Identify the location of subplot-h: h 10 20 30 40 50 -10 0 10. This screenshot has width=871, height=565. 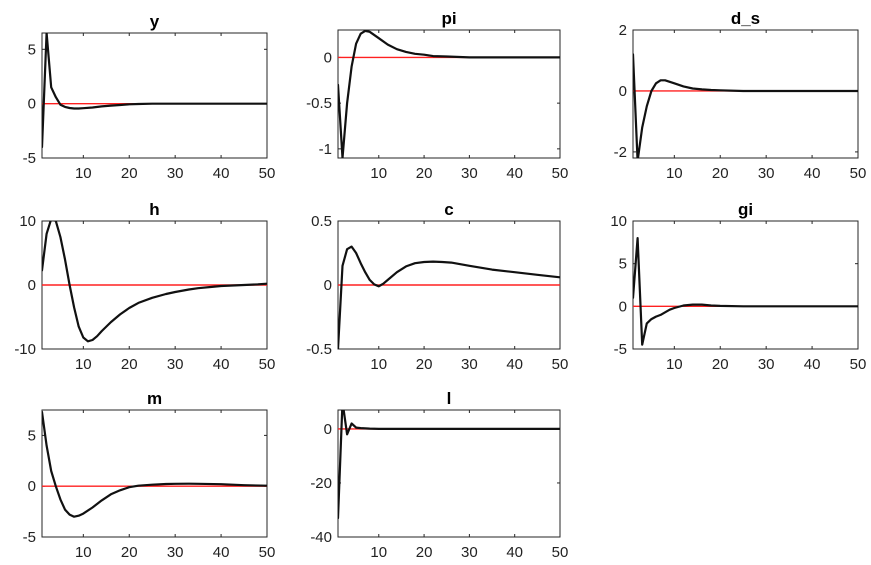
(144, 286).